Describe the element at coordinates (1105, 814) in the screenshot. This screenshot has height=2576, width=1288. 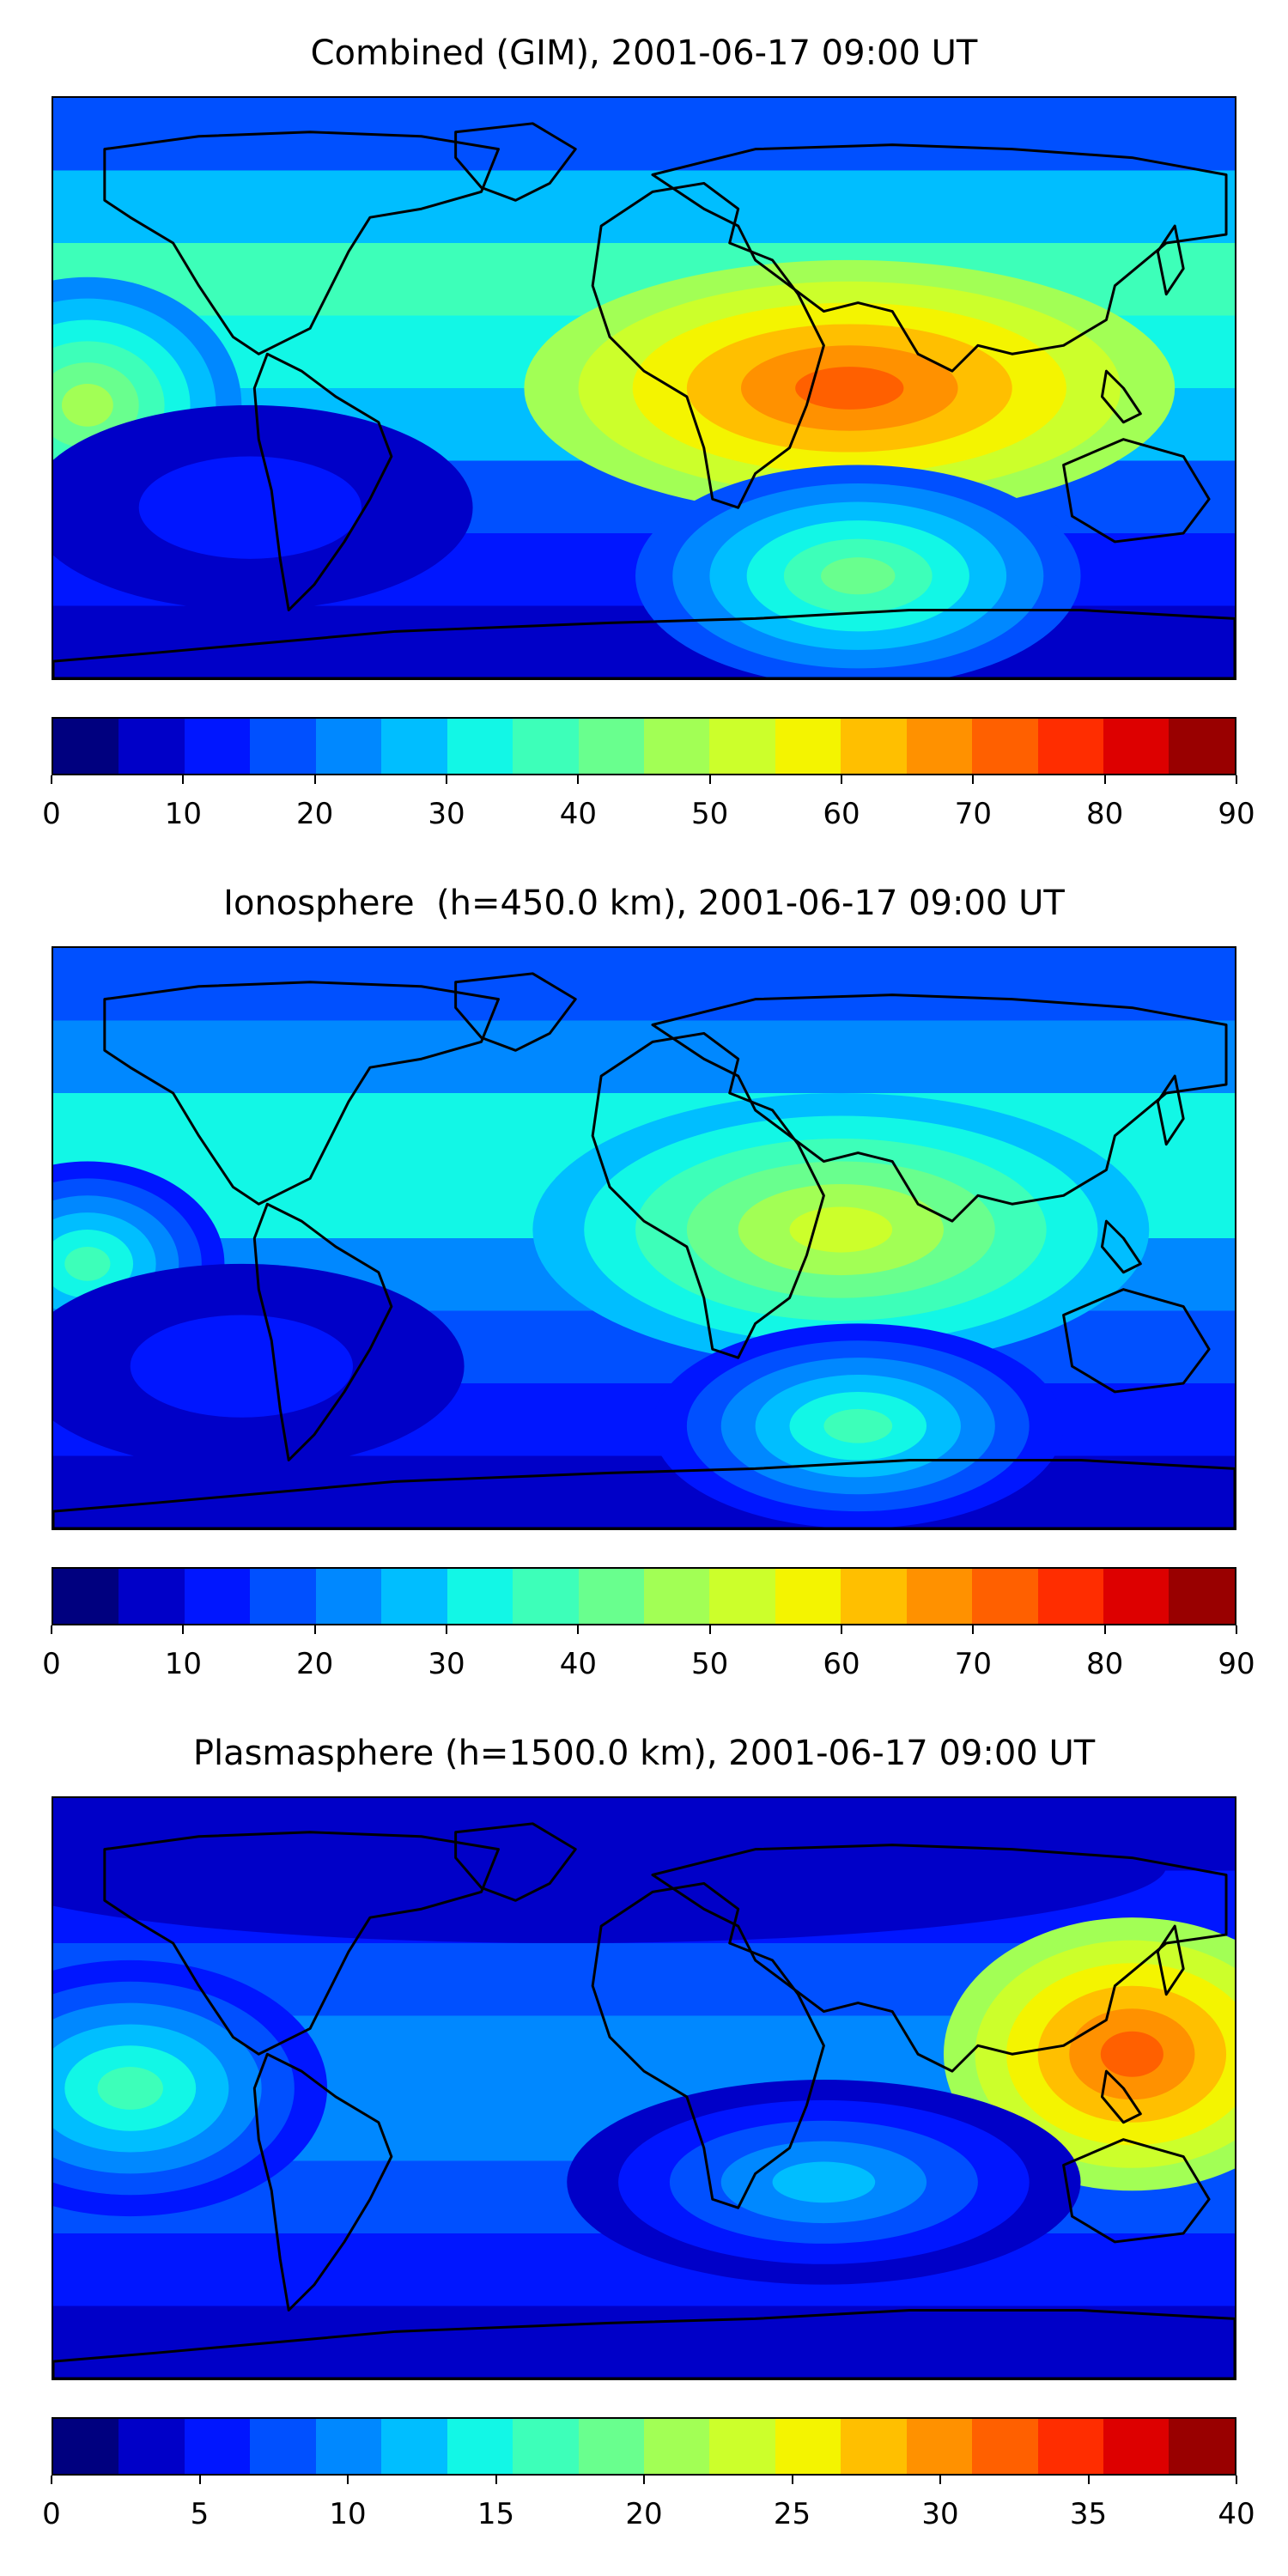
I see `colorbar-tick-label: 80` at that location.